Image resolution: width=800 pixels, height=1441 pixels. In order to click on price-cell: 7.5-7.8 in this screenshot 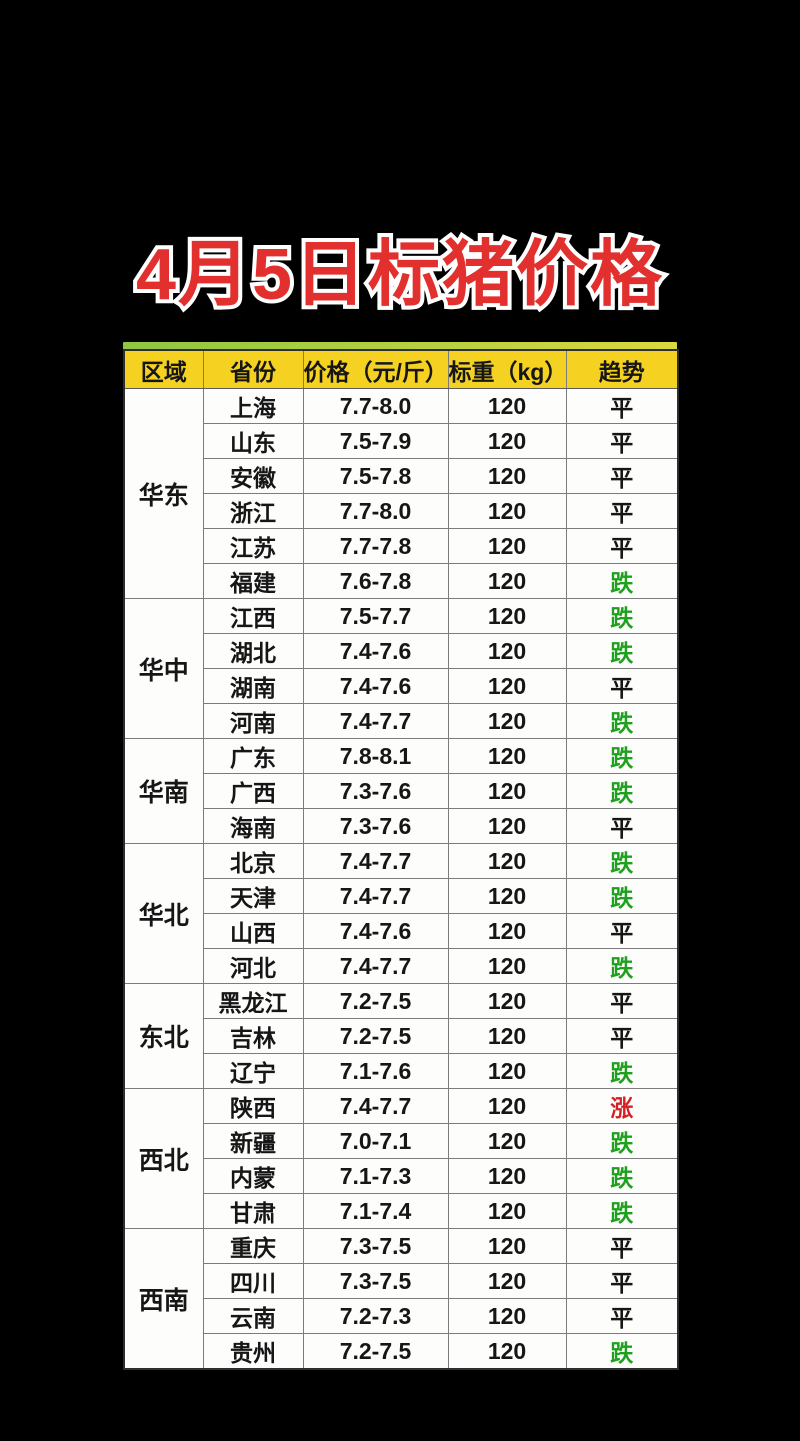, I will do `click(375, 476)`.